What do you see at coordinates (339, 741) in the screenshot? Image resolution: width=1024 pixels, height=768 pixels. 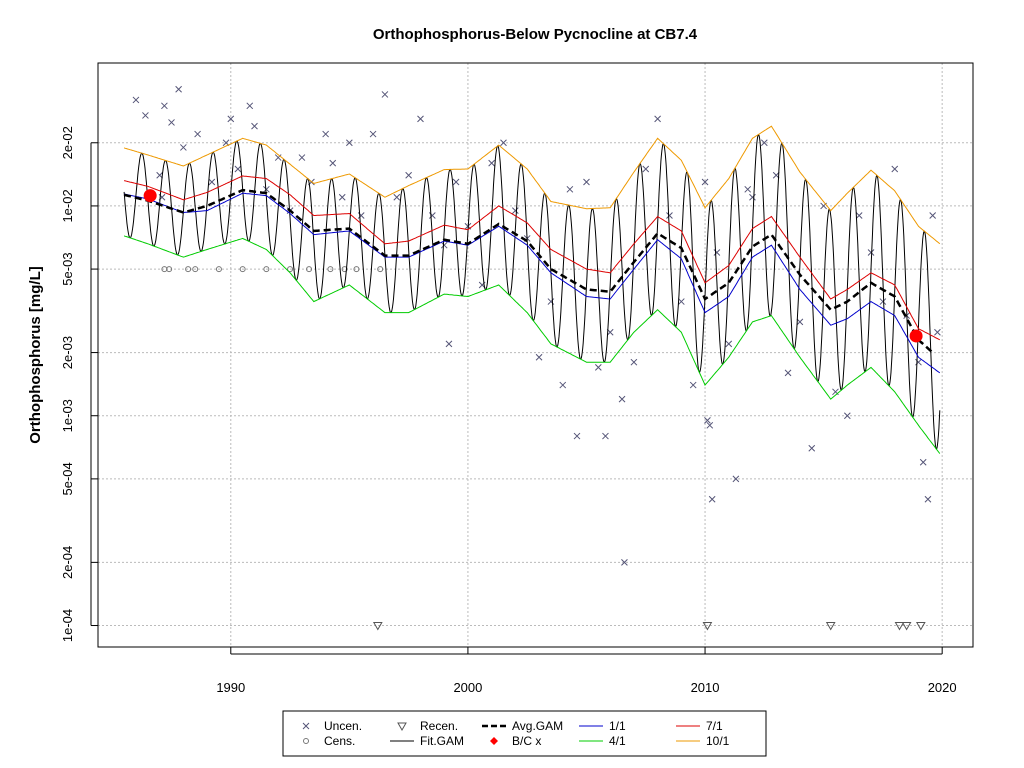 I see `legend-label-cens: Cens.` at bounding box center [339, 741].